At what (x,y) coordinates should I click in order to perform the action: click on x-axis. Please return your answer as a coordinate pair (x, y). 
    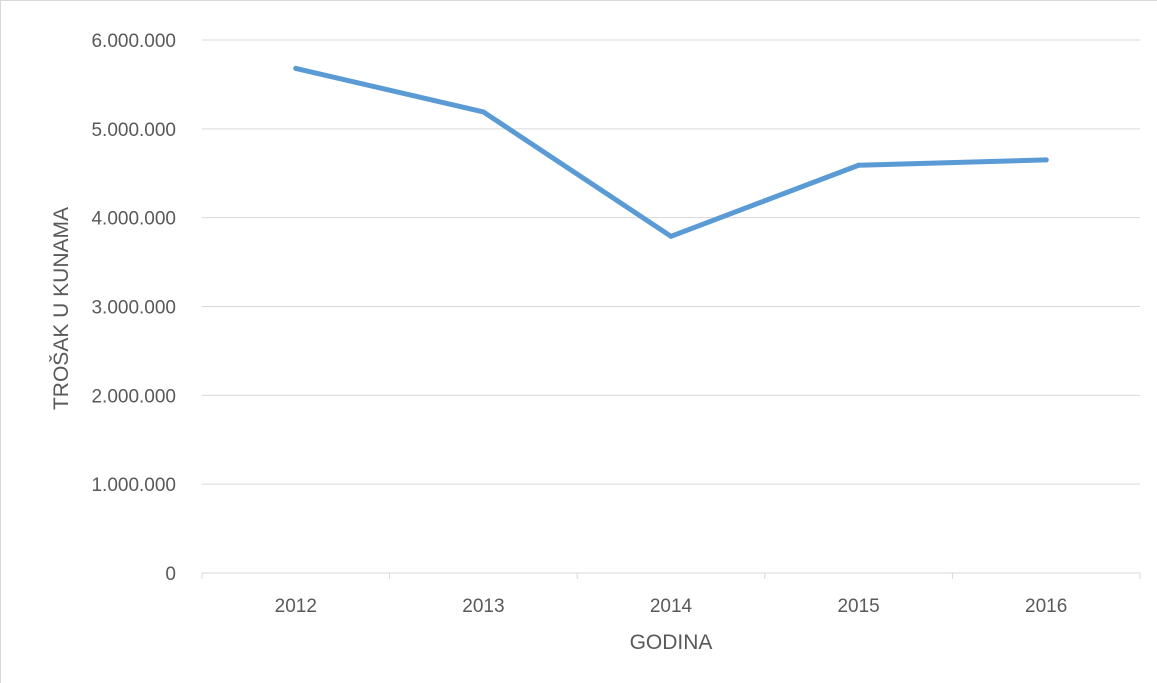
    Looking at the image, I should click on (671, 575).